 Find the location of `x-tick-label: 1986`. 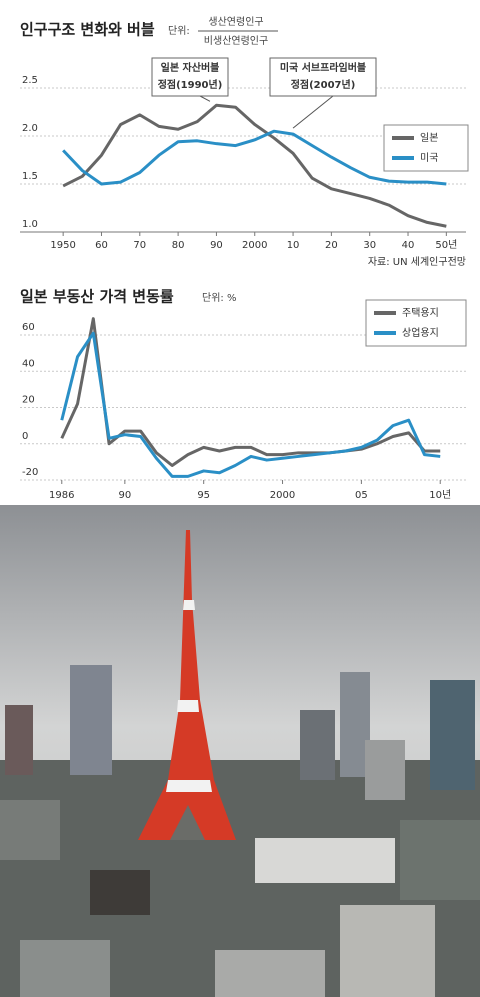

x-tick-label: 1986 is located at coordinates (61, 495).